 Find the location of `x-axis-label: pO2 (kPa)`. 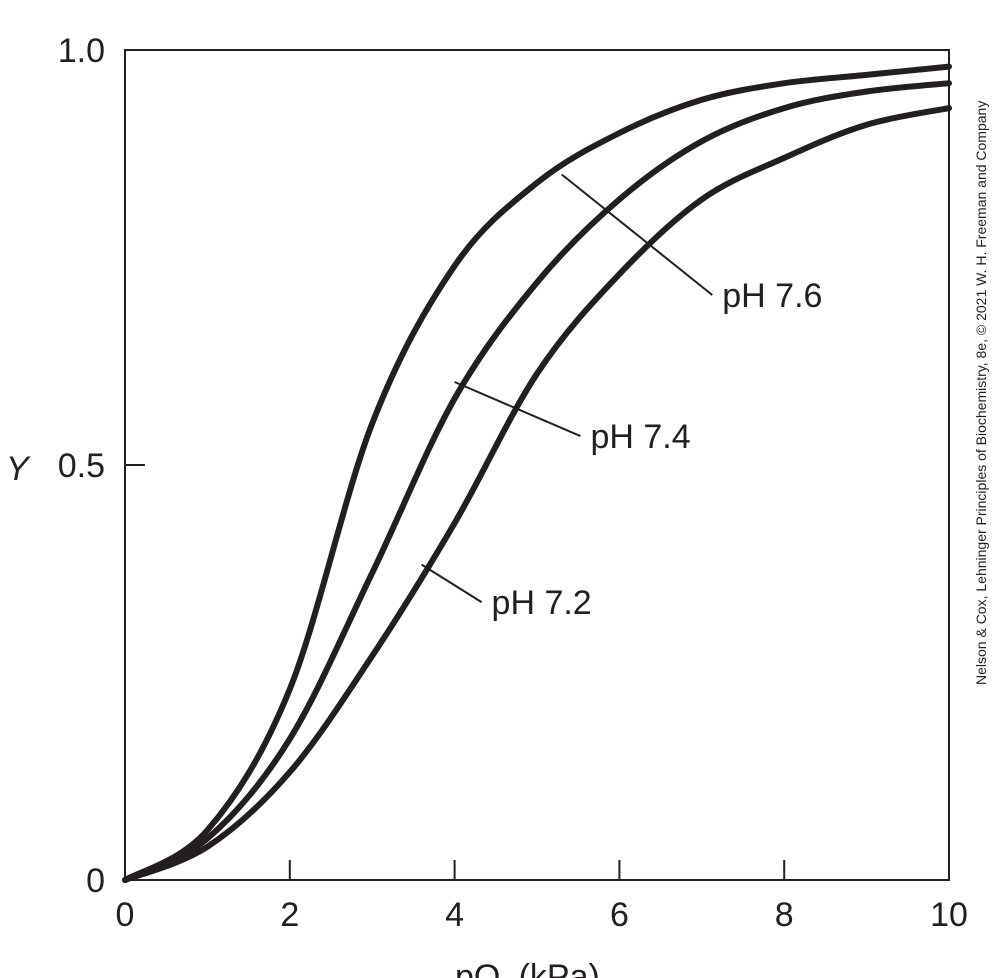

x-axis-label: pO2 (kPa) is located at coordinates (527, 968).